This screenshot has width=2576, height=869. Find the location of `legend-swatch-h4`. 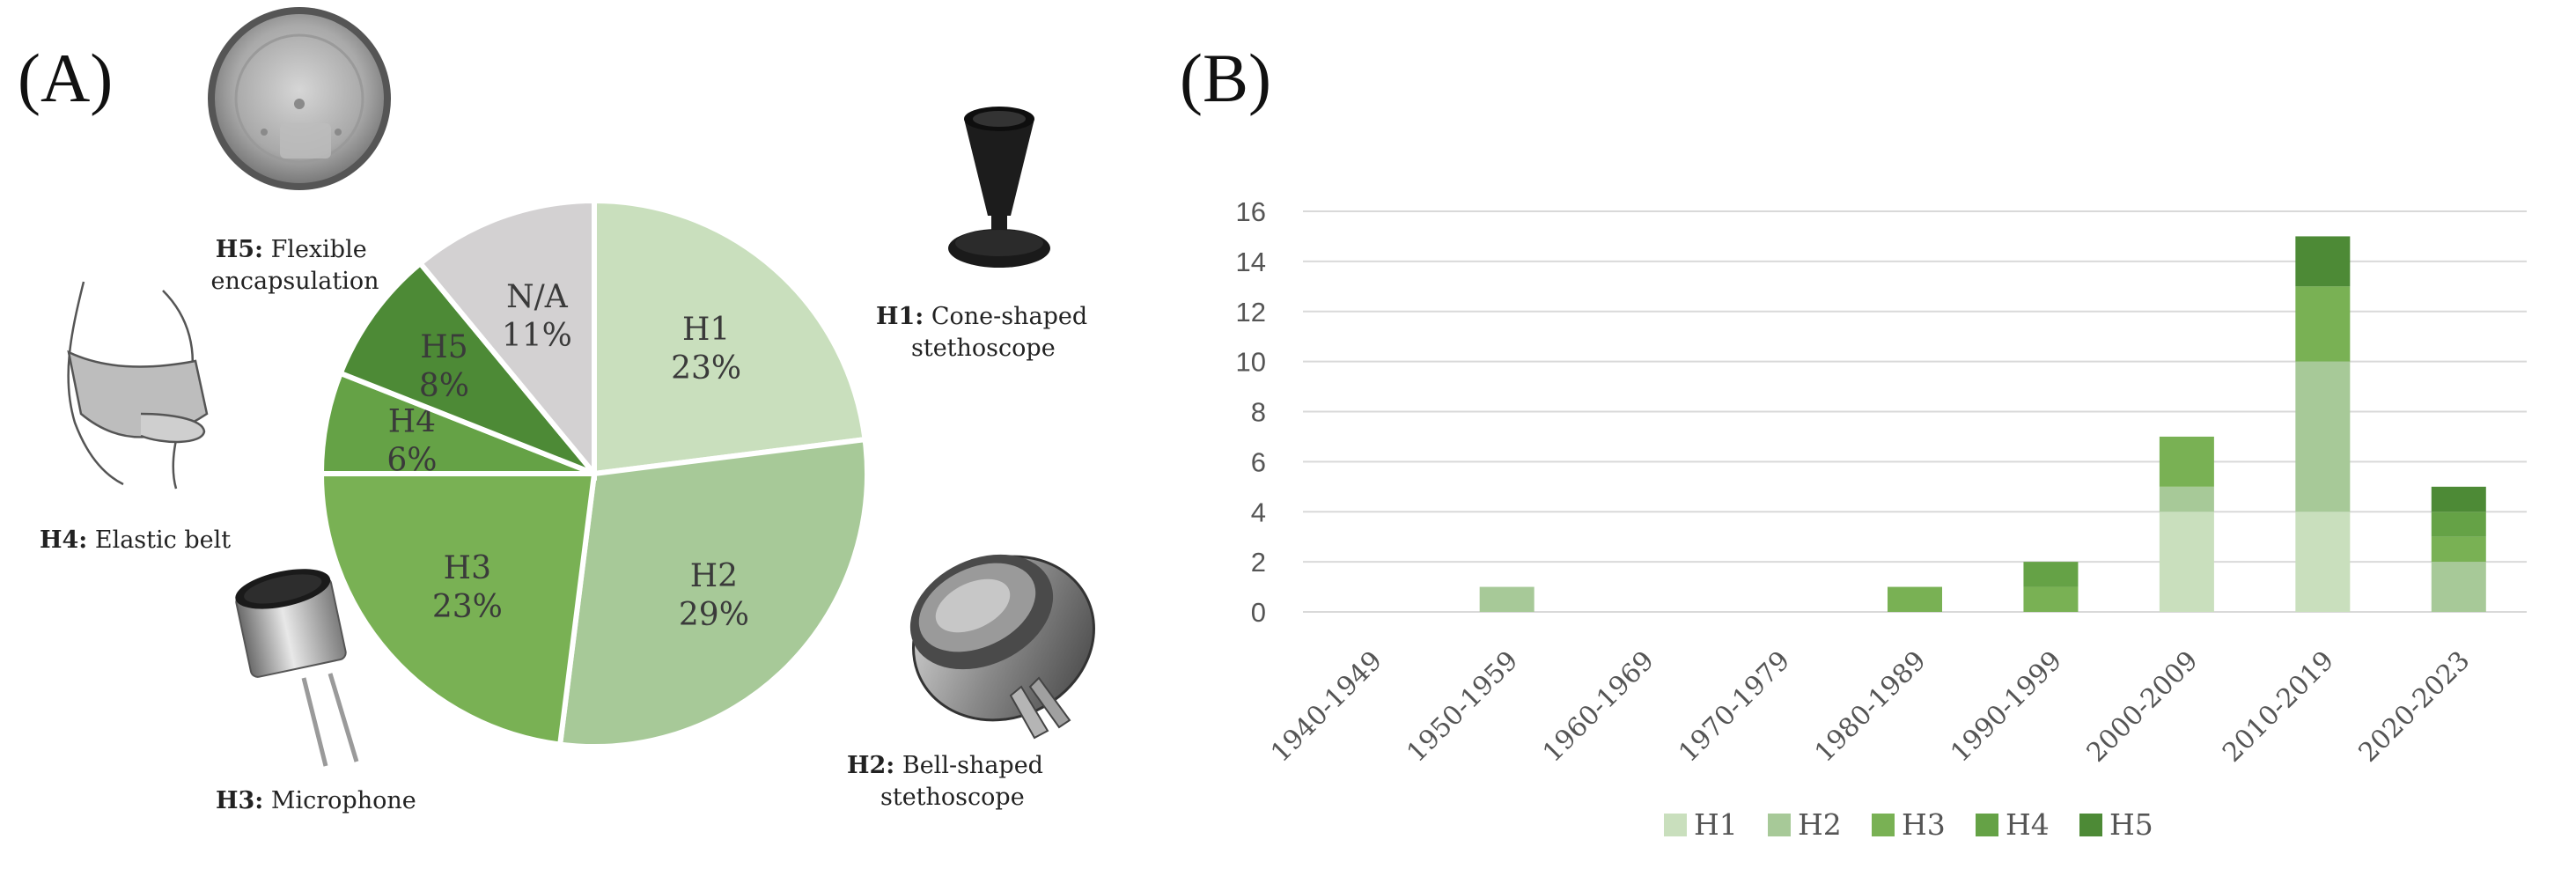

legend-swatch-h4 is located at coordinates (1987, 825).